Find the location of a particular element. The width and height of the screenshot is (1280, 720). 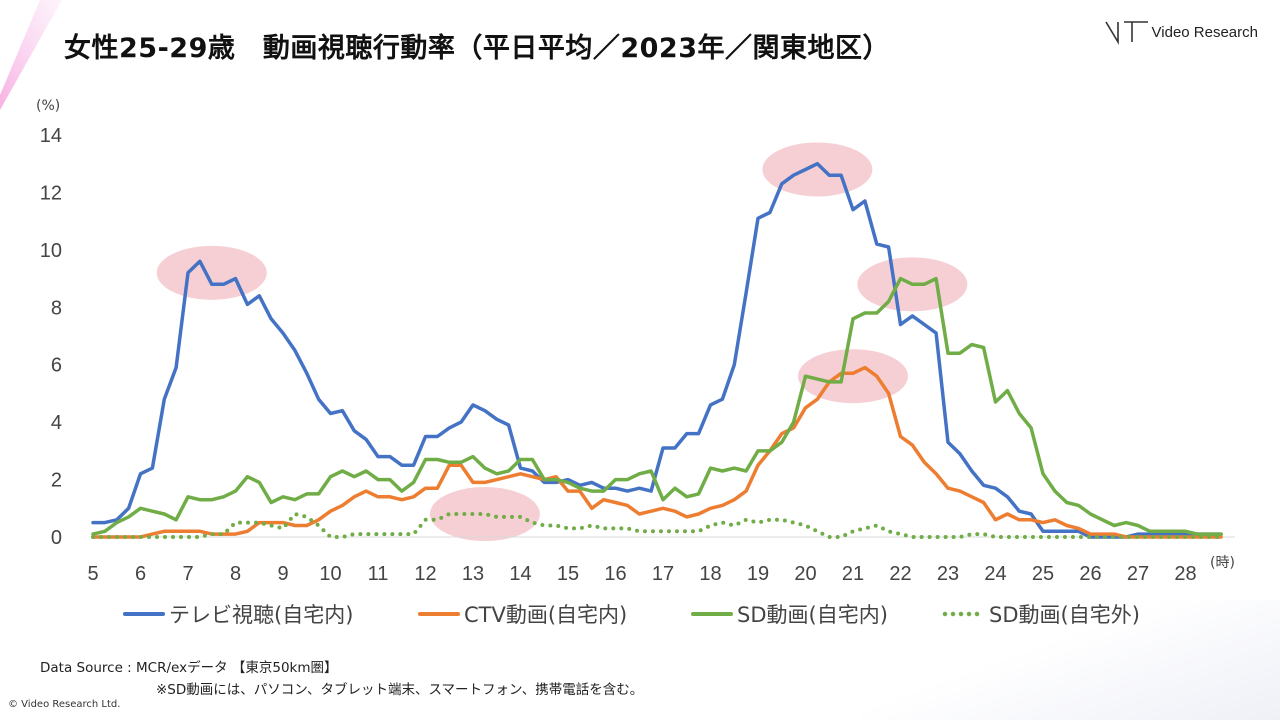

x-tick-label: 24 is located at coordinates (995, 574).